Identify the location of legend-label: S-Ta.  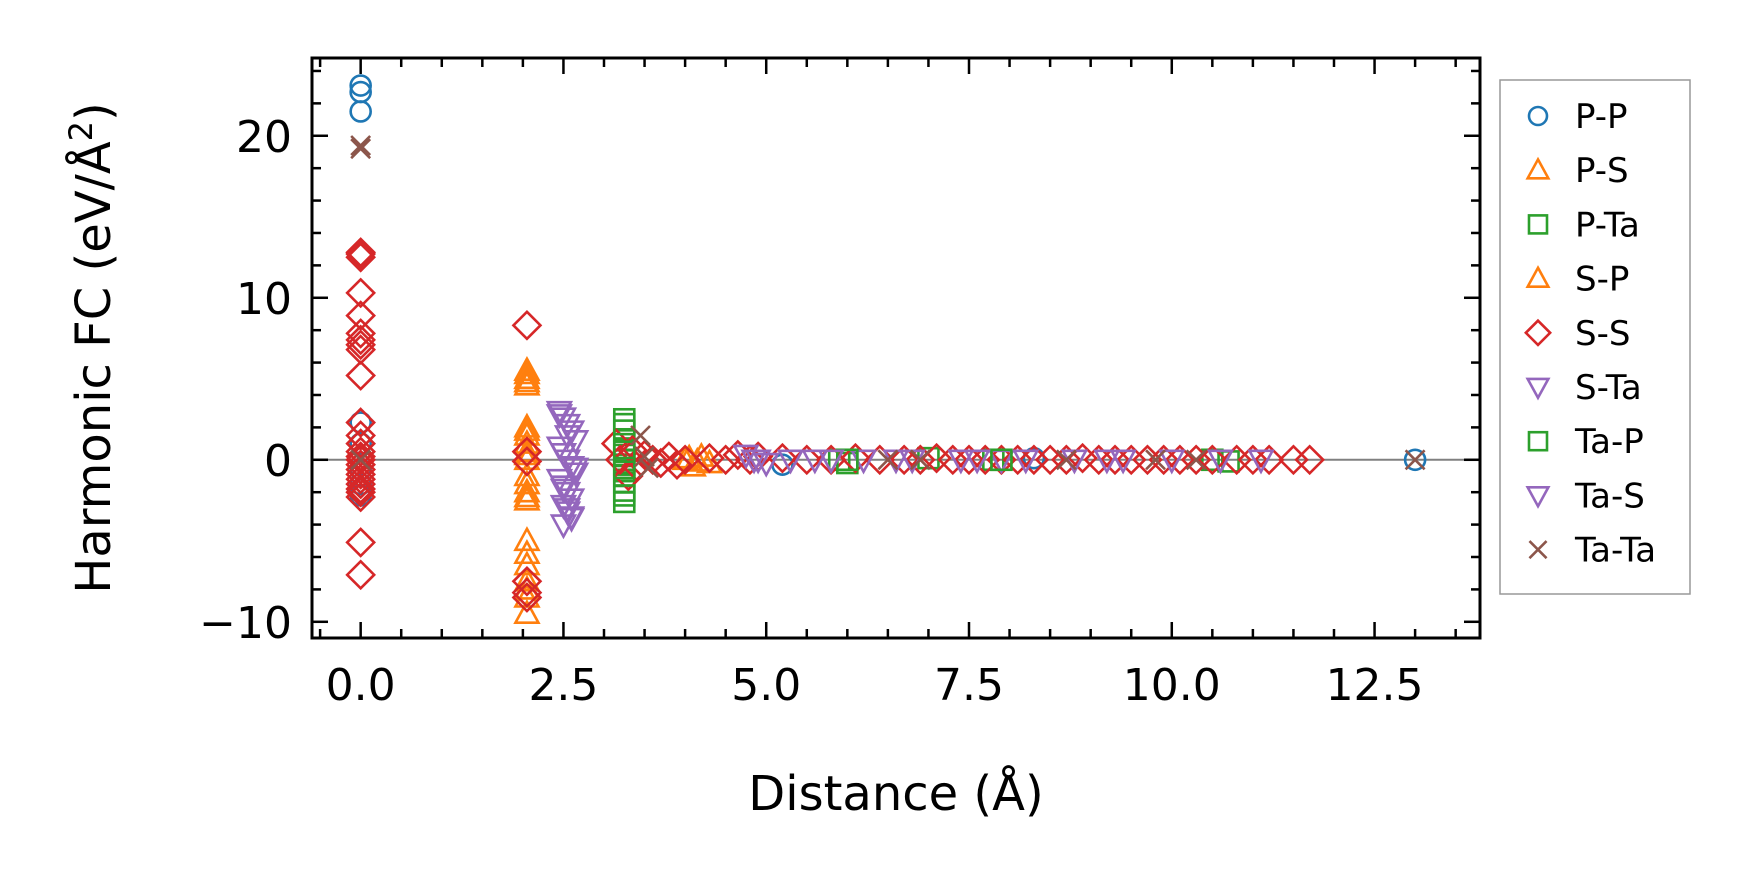
(1608, 388).